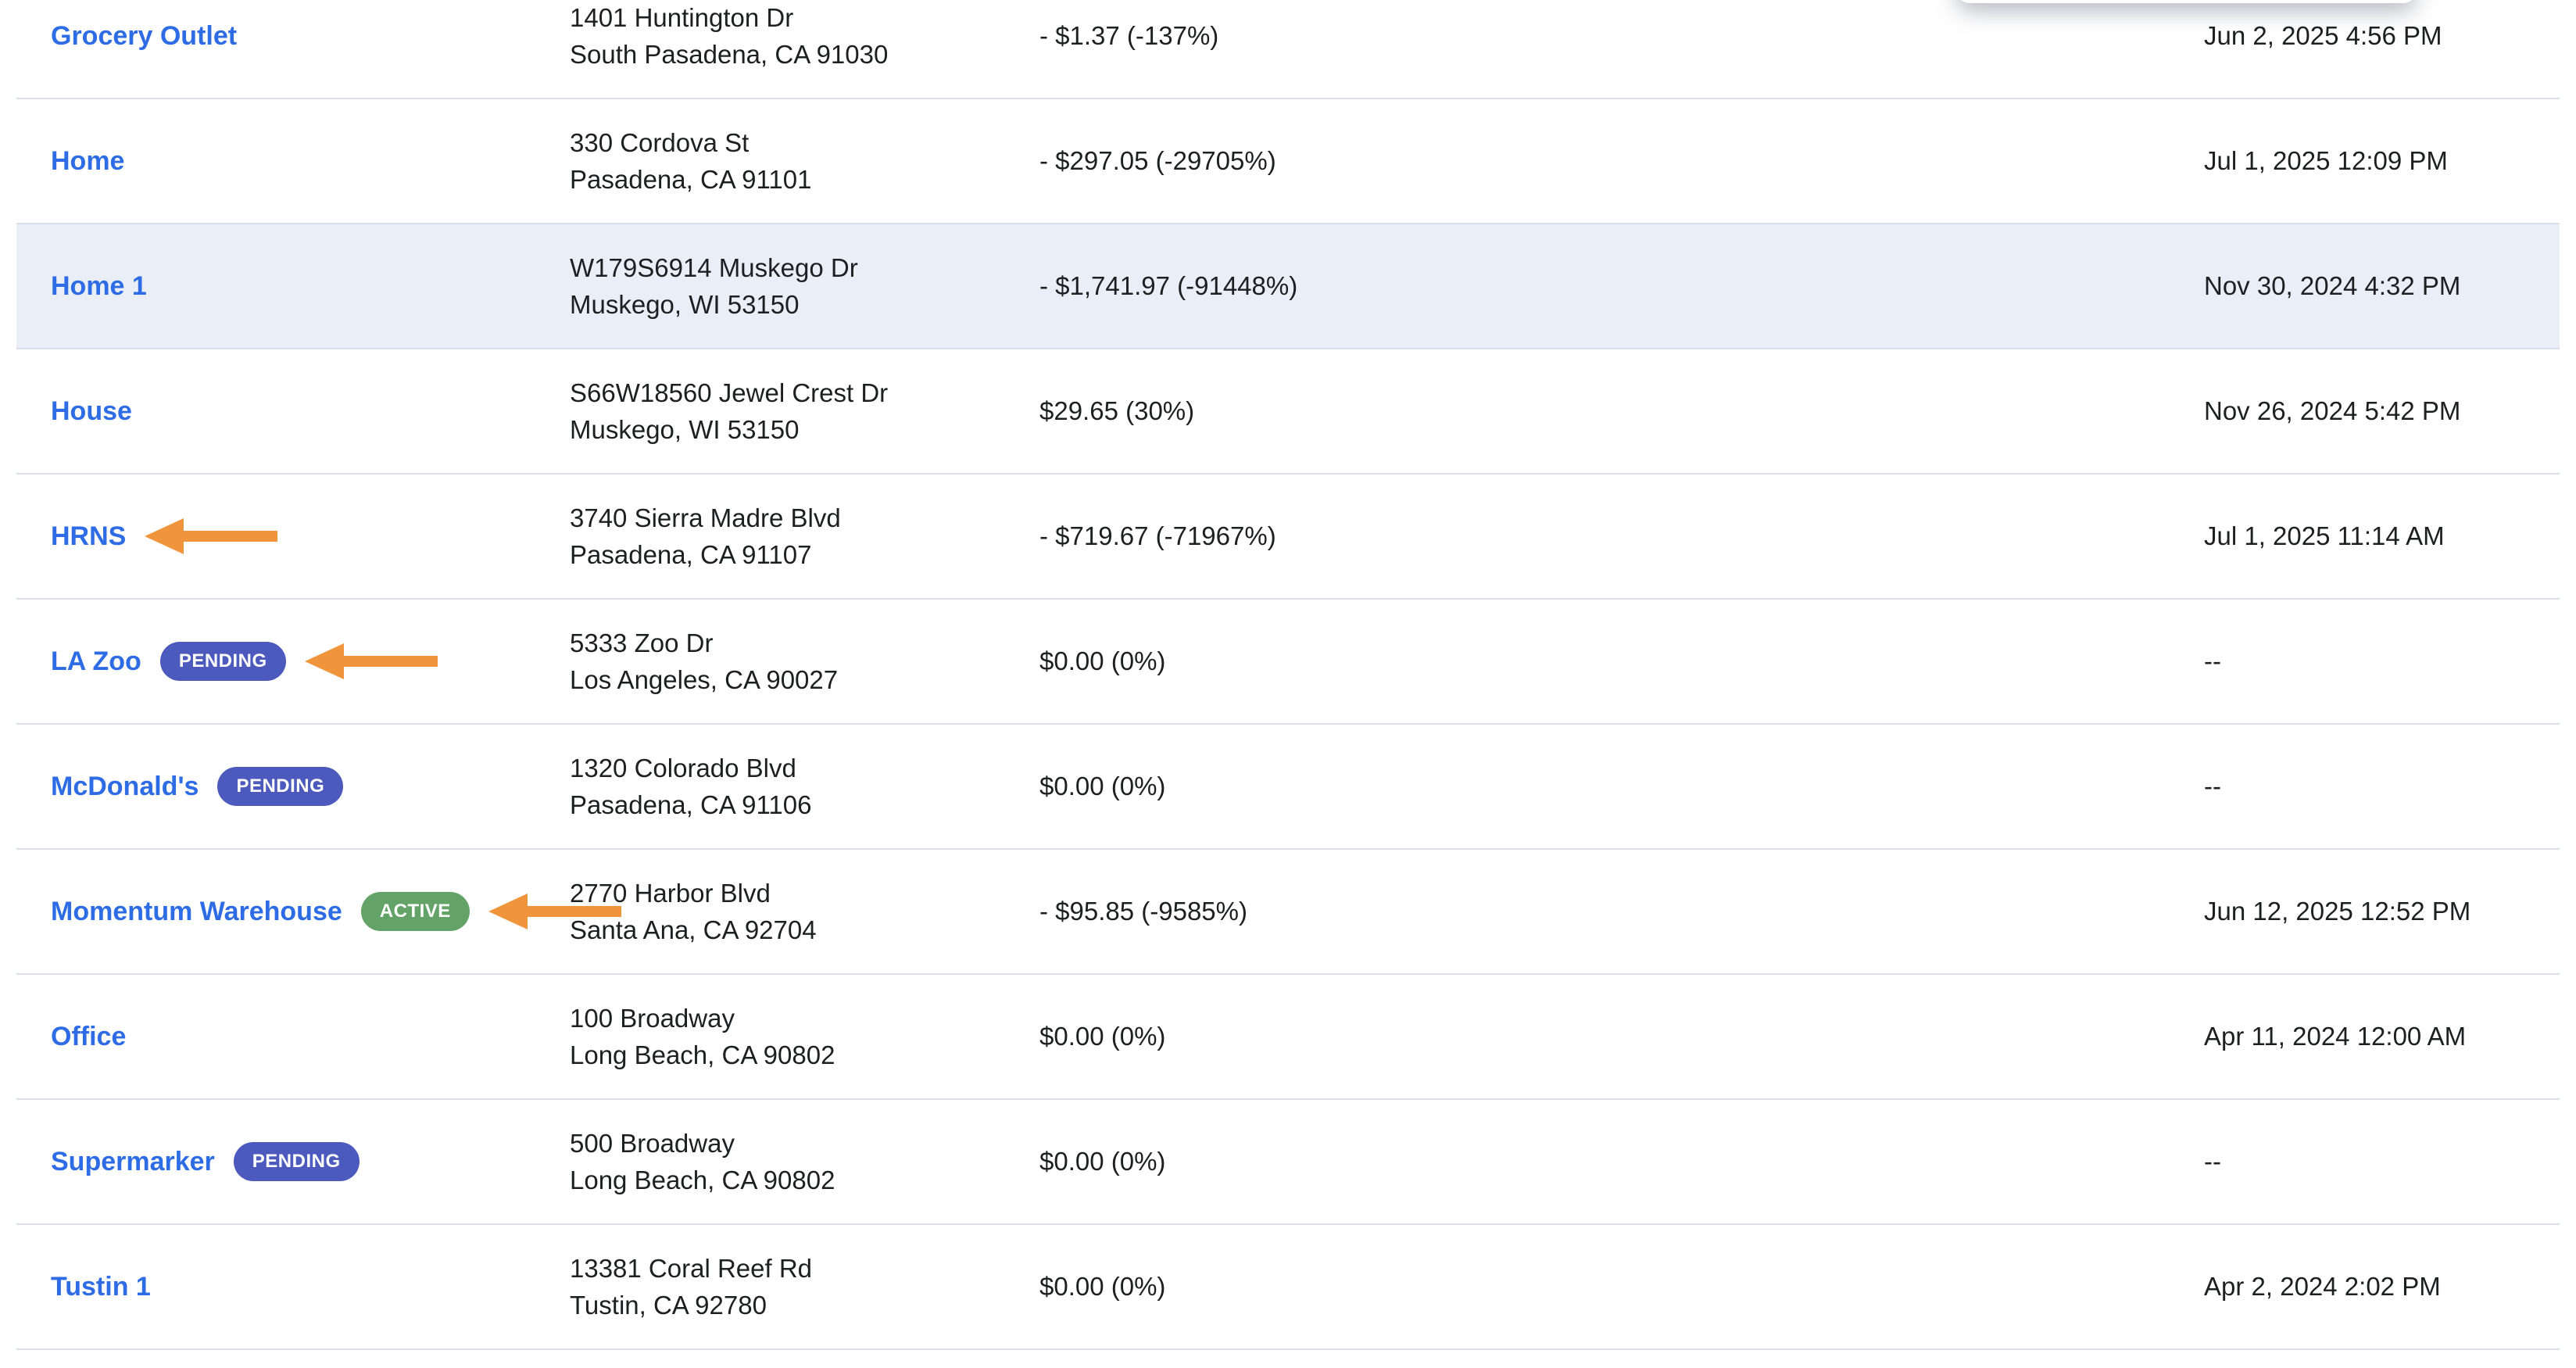  What do you see at coordinates (691, 179) in the screenshot?
I see `address-line2: Pasadena, CA 91101` at bounding box center [691, 179].